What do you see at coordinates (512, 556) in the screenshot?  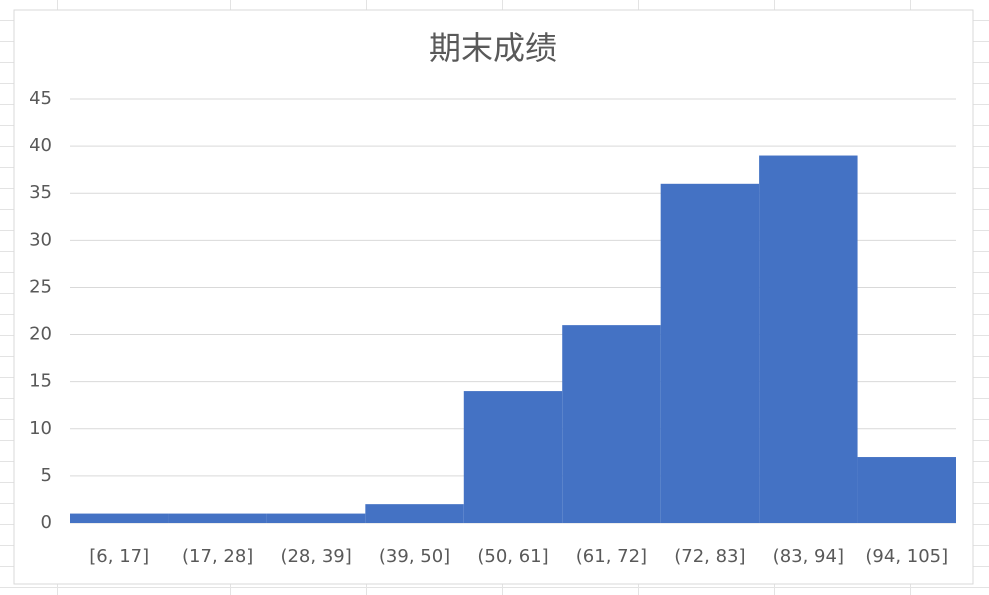 I see `x-tick-label: (50, 61]` at bounding box center [512, 556].